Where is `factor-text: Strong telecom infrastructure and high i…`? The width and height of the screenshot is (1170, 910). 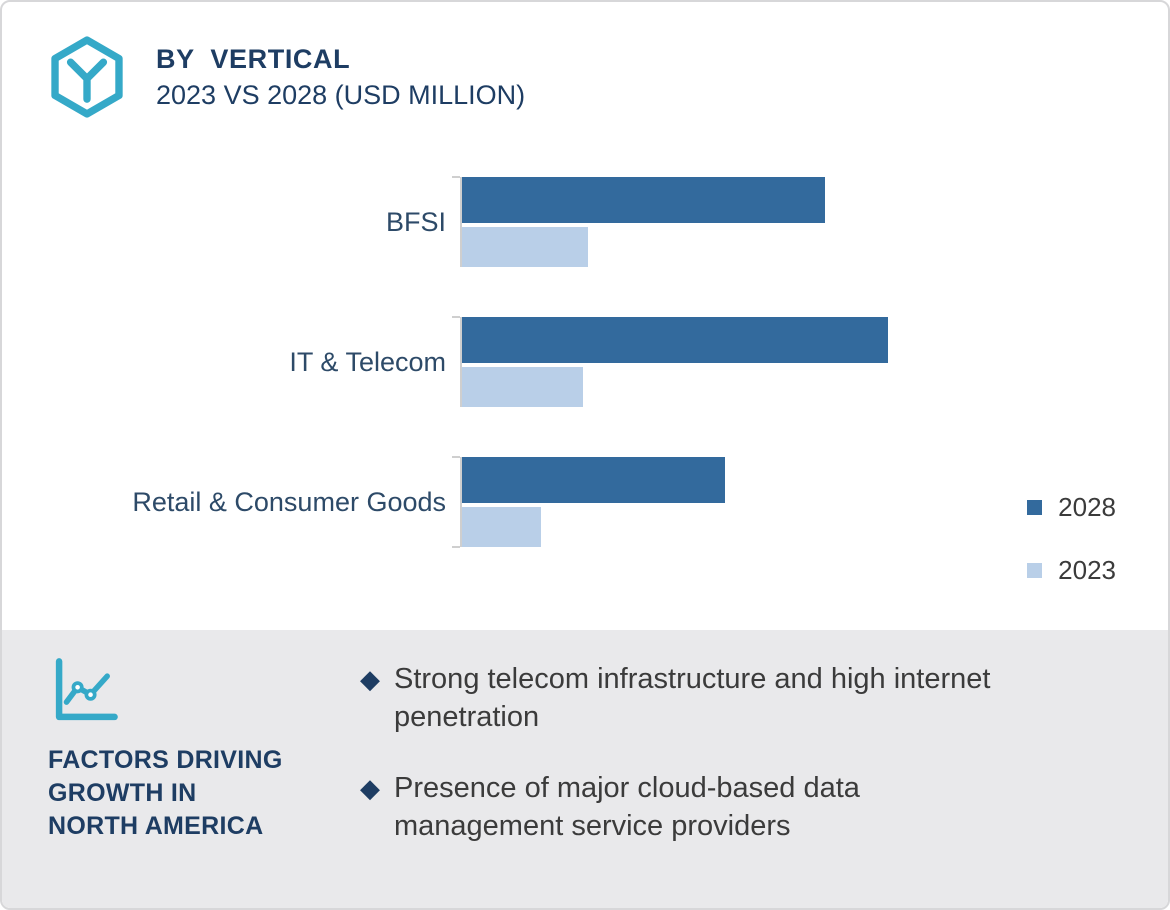 factor-text: Strong telecom infrastructure and high i… is located at coordinates (692, 698).